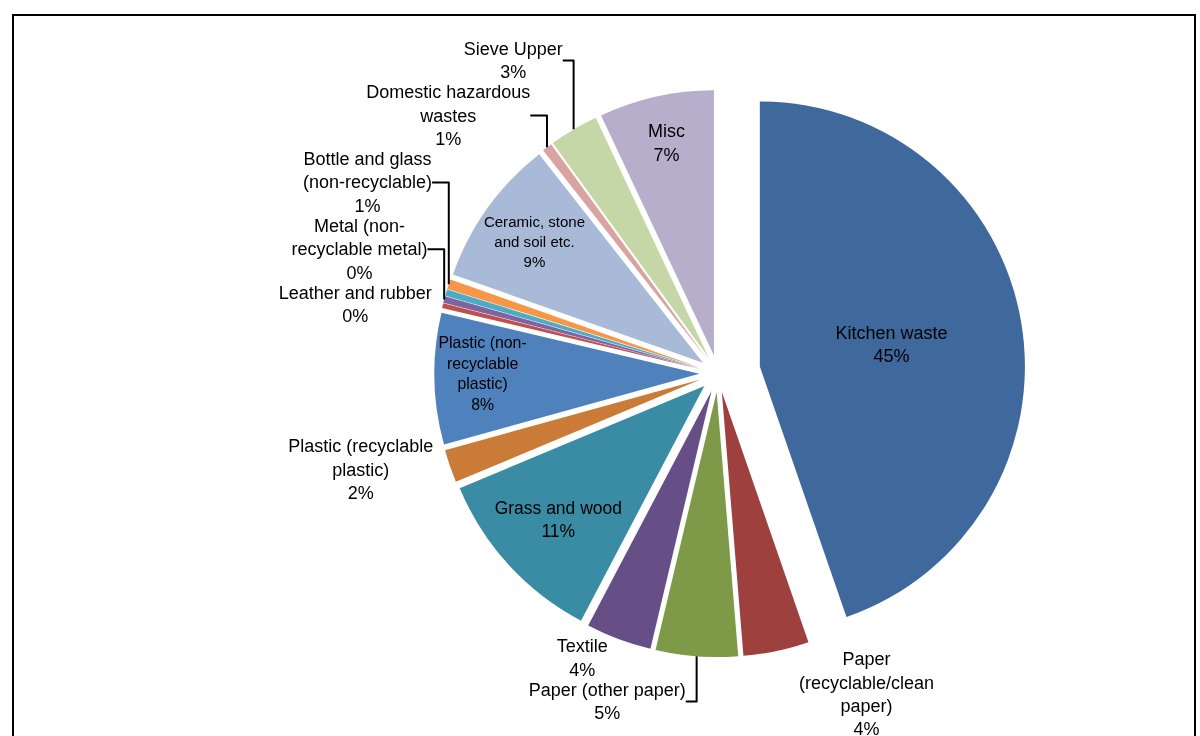  I want to click on slice-label: Leather and rubber, so click(355, 292).